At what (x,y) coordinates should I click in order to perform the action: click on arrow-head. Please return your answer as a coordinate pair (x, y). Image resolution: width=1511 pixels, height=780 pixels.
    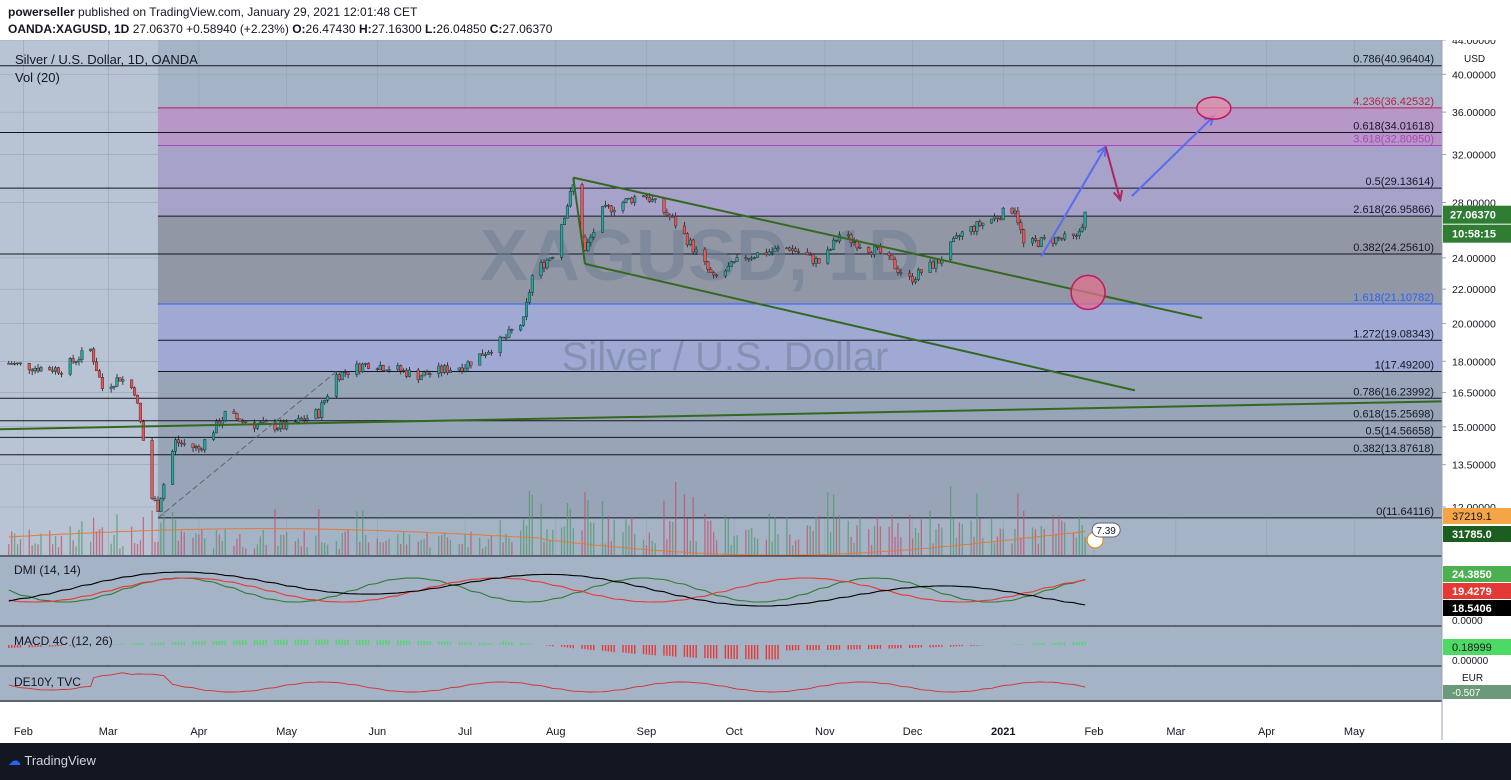
    Looking at the image, I should click on (1118, 196).